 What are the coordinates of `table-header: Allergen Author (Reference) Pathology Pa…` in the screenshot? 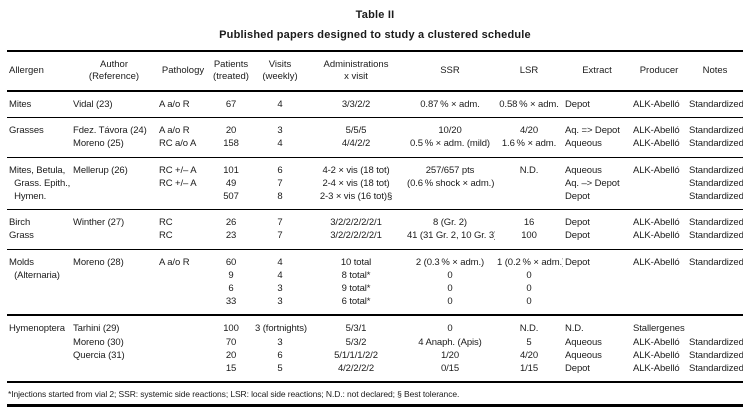 It's located at (375, 71).